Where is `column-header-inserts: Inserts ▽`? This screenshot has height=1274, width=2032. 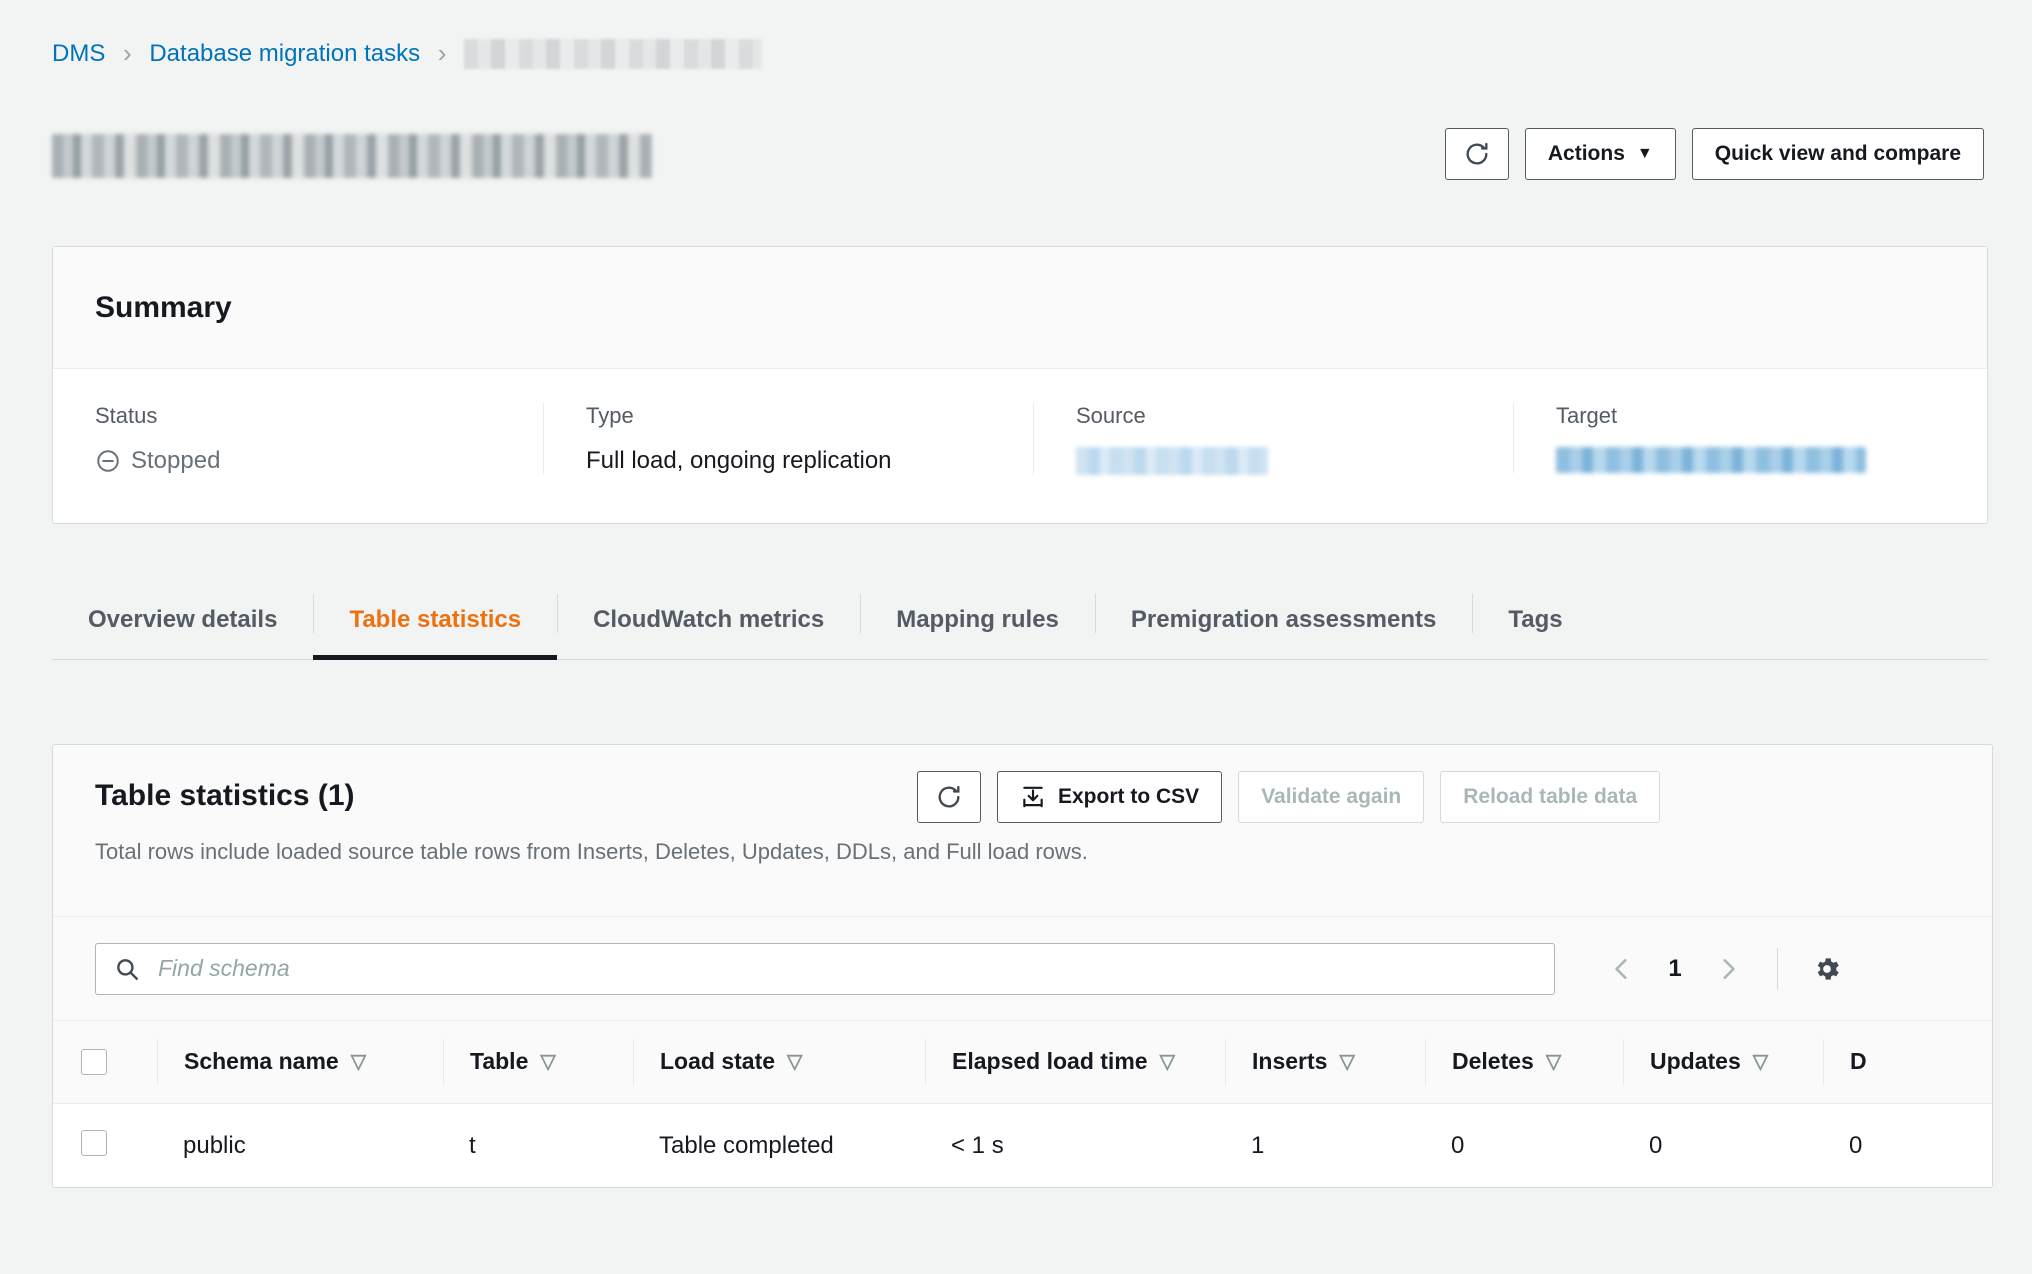
column-header-inserts: Inserts ▽ is located at coordinates (1325, 1062).